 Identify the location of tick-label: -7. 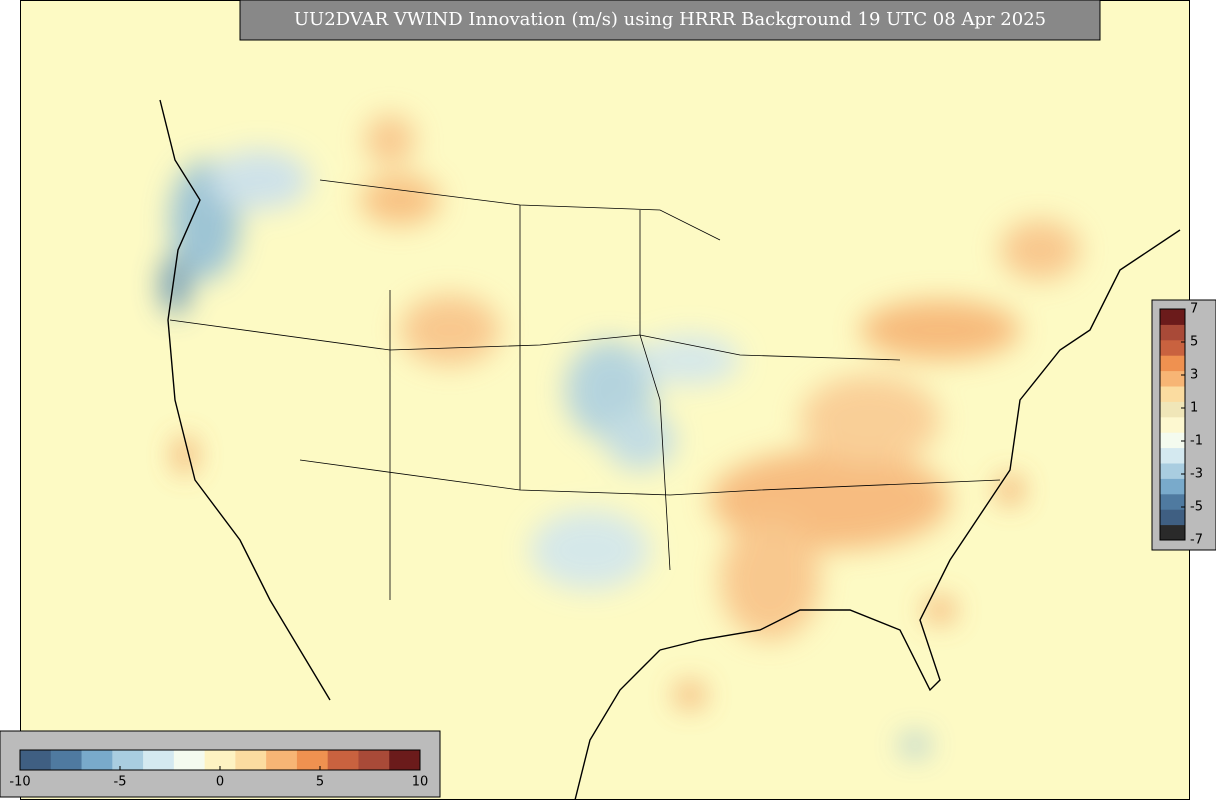
(1196, 540).